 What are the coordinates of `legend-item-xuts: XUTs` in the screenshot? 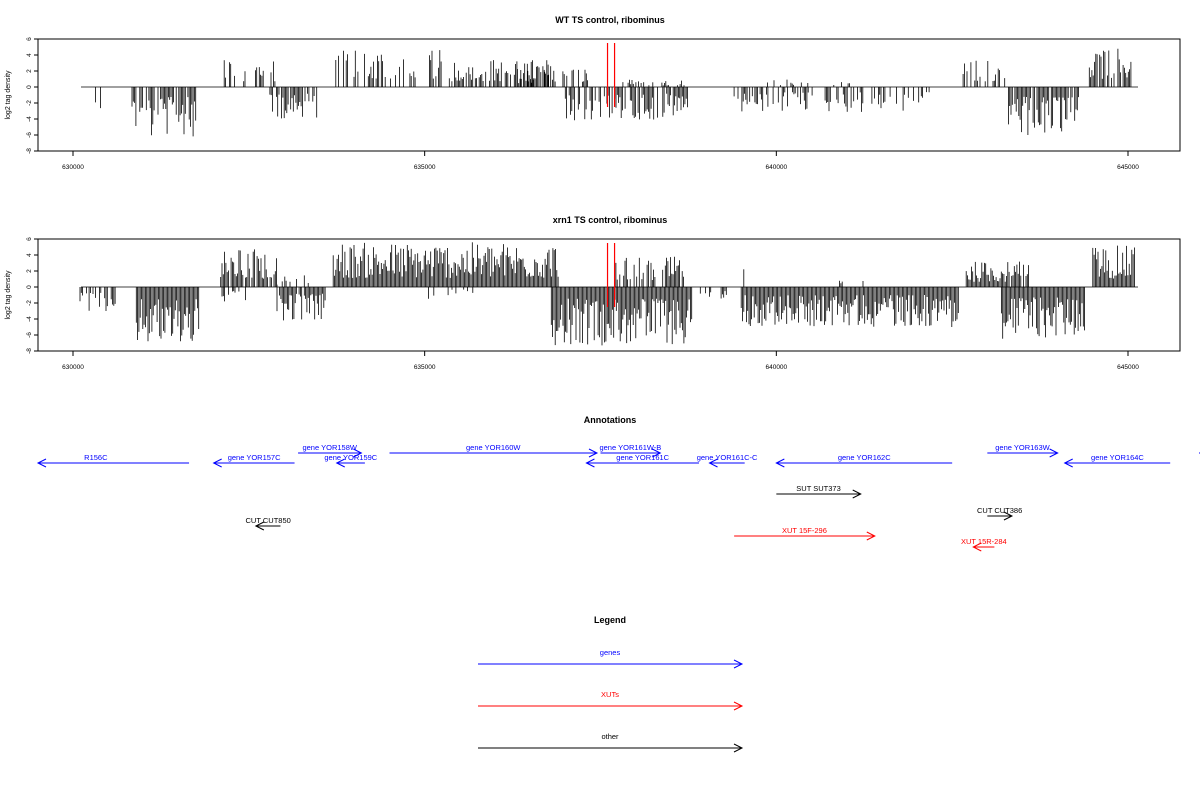 It's located at (611, 700).